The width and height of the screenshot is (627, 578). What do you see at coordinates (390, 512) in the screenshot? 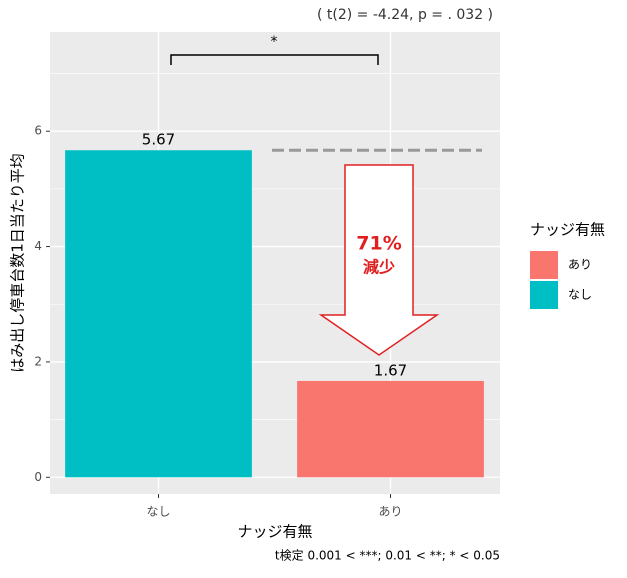
I see `x-tick-label: あり` at bounding box center [390, 512].